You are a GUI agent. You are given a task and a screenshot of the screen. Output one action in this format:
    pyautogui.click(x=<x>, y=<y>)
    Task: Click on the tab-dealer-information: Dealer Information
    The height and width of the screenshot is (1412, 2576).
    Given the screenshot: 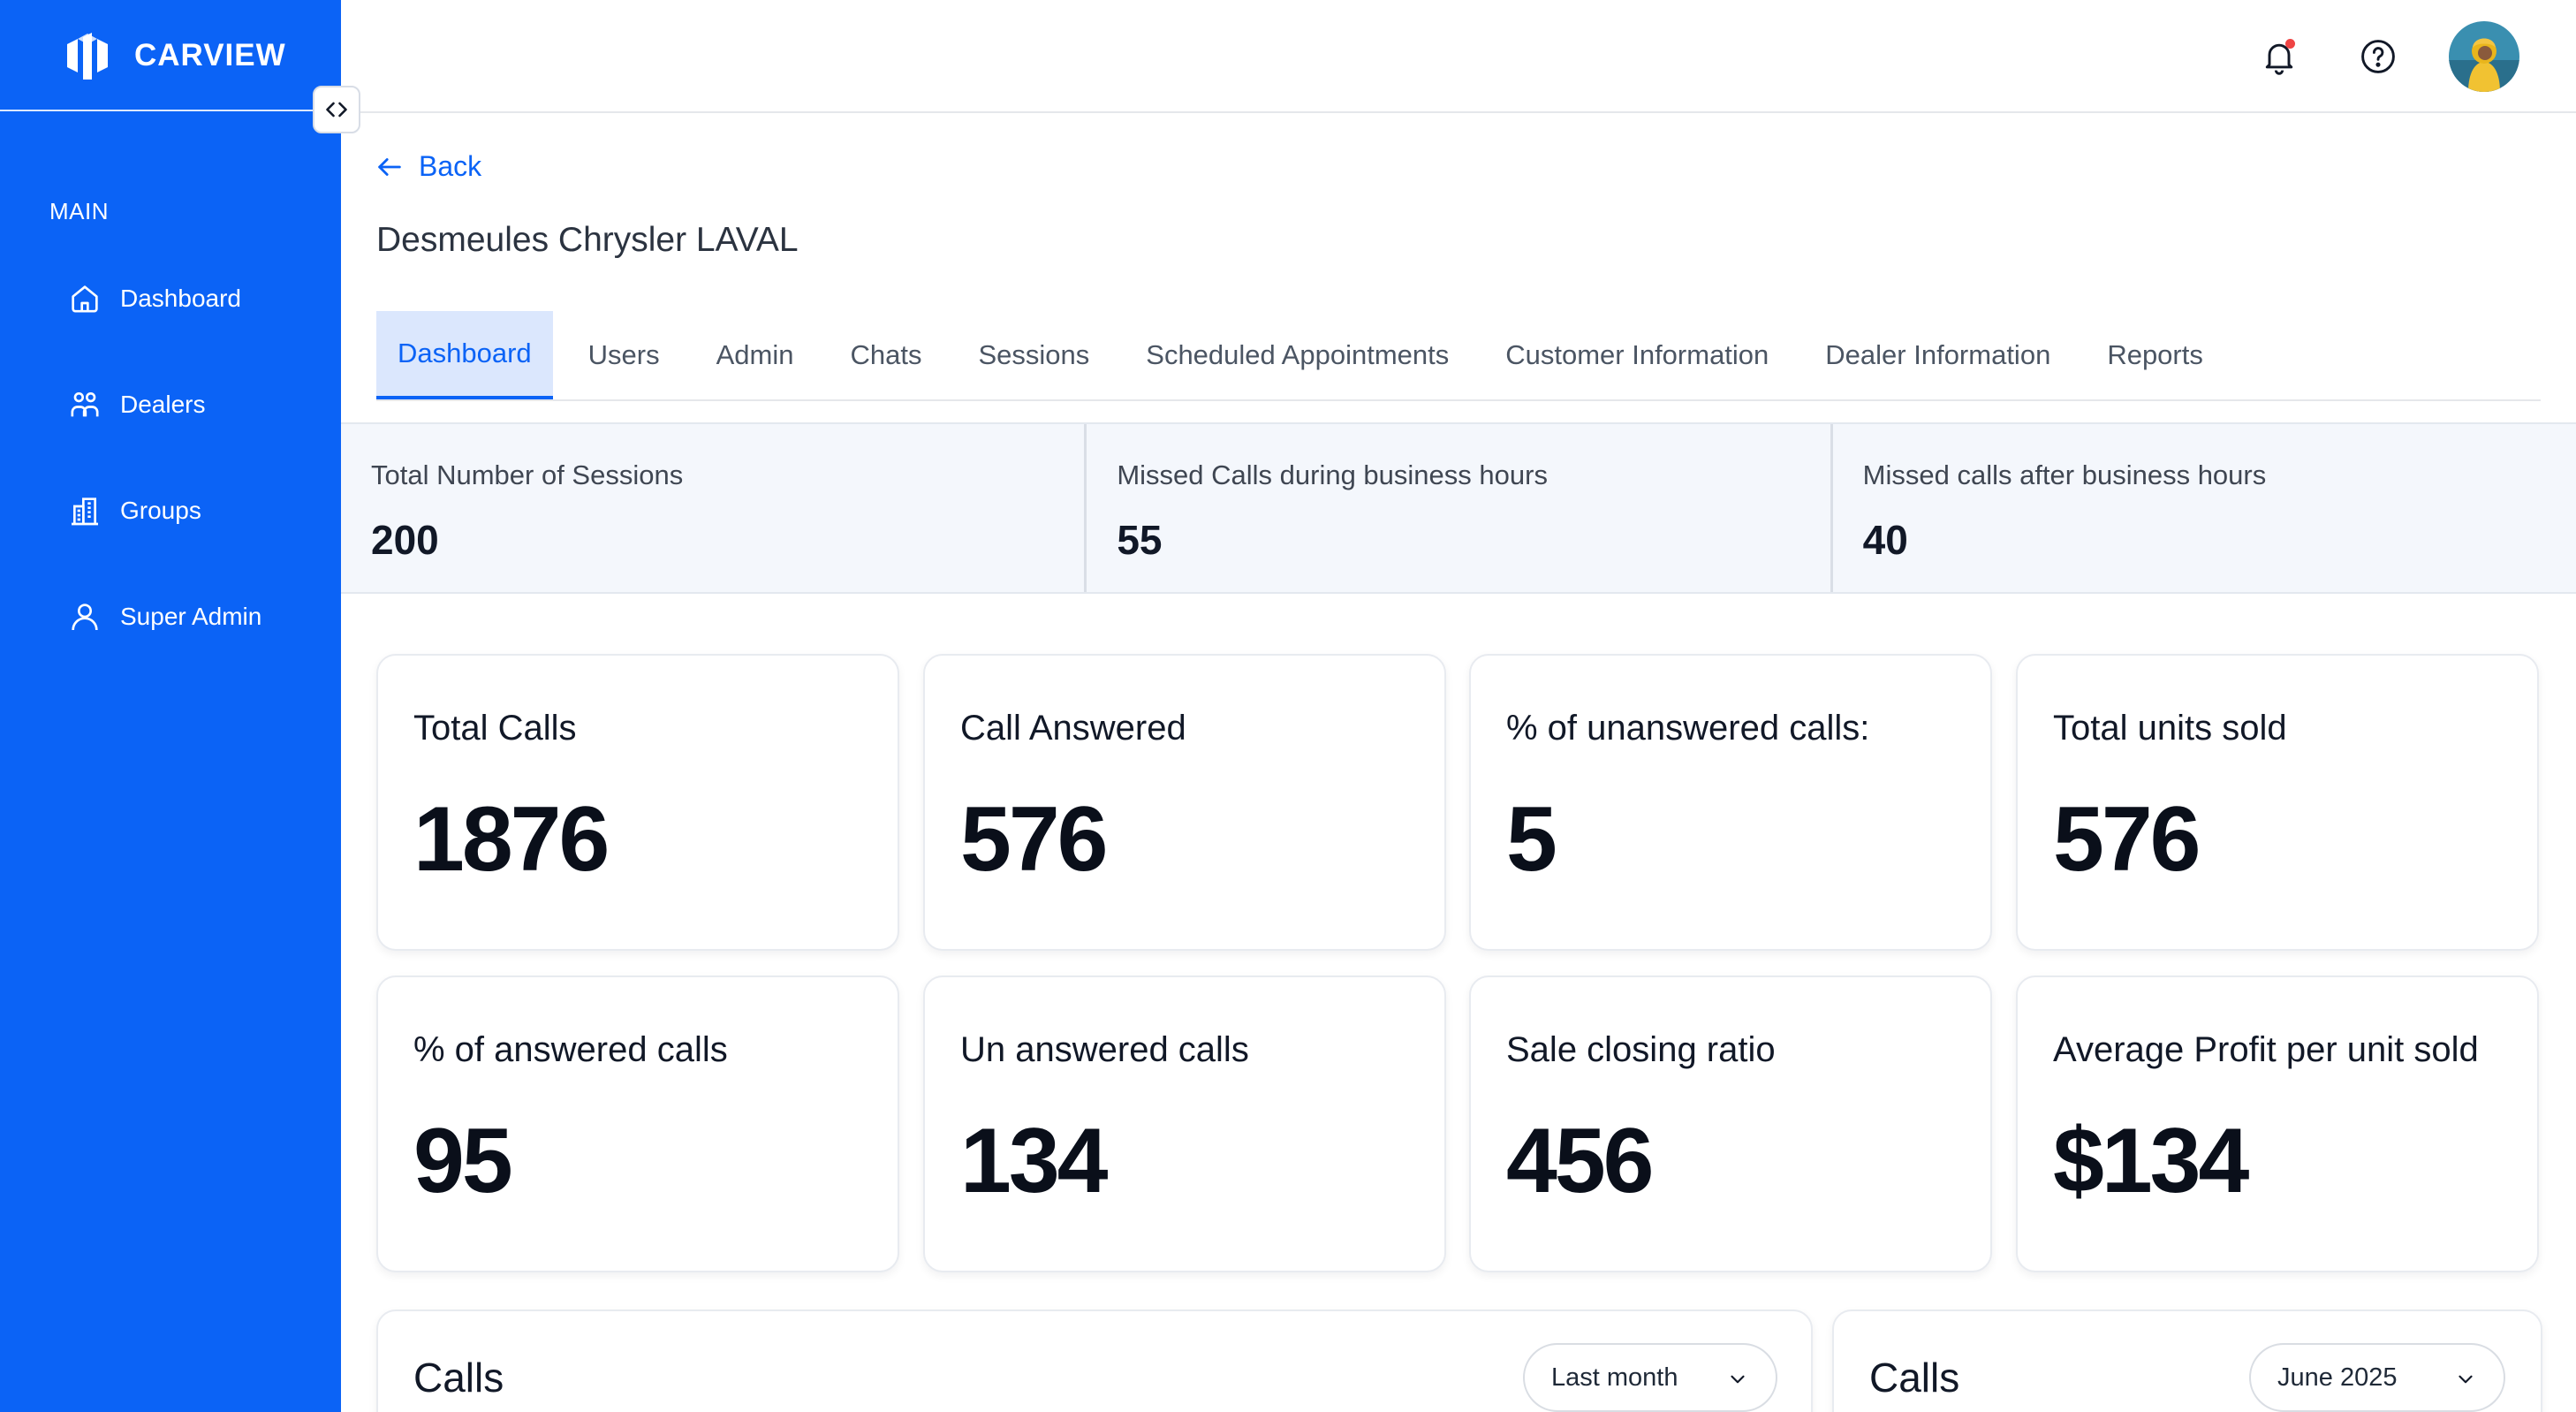 What is the action you would take?
    pyautogui.click(x=1938, y=354)
    